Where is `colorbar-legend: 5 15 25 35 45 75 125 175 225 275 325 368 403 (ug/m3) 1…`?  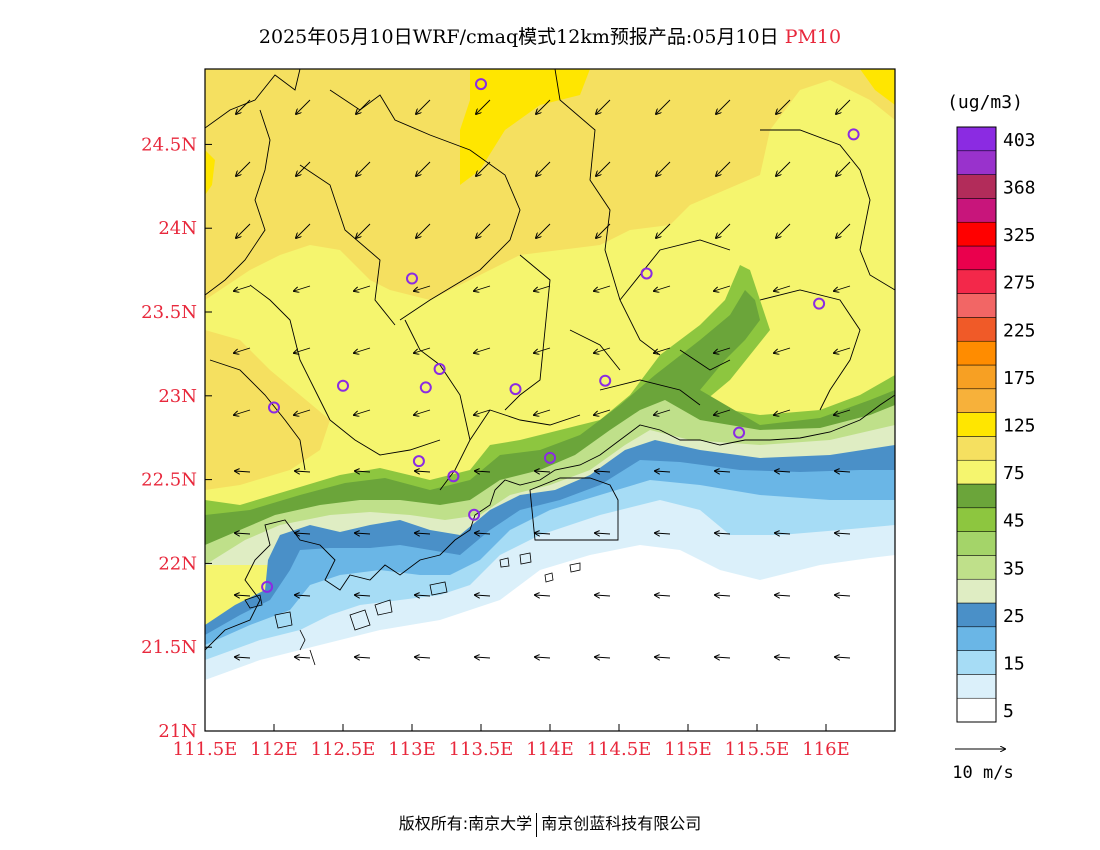 colorbar-legend: 5 15 25 35 45 75 125 175 225 275 325 368 403 (ug/m3) 1… is located at coordinates (991, 437).